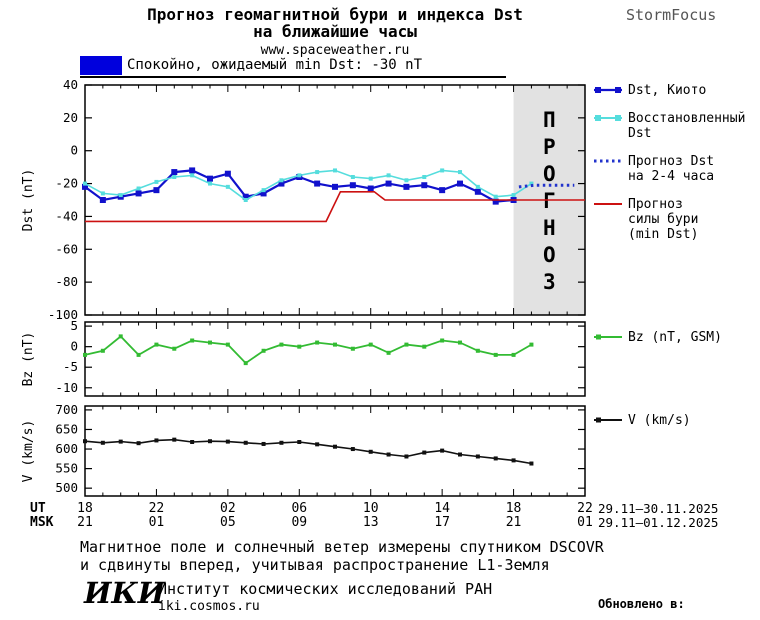  Describe the element at coordinates (658, 522) in the screenshot. I see `msk-date-range: 29.11–01.12.2025` at that location.